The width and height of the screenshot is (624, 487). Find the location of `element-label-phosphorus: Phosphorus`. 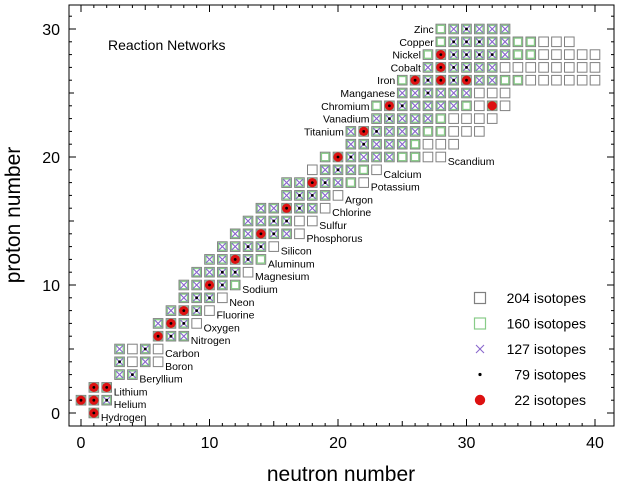

element-label-phosphorus: Phosphorus is located at coordinates (334, 239).